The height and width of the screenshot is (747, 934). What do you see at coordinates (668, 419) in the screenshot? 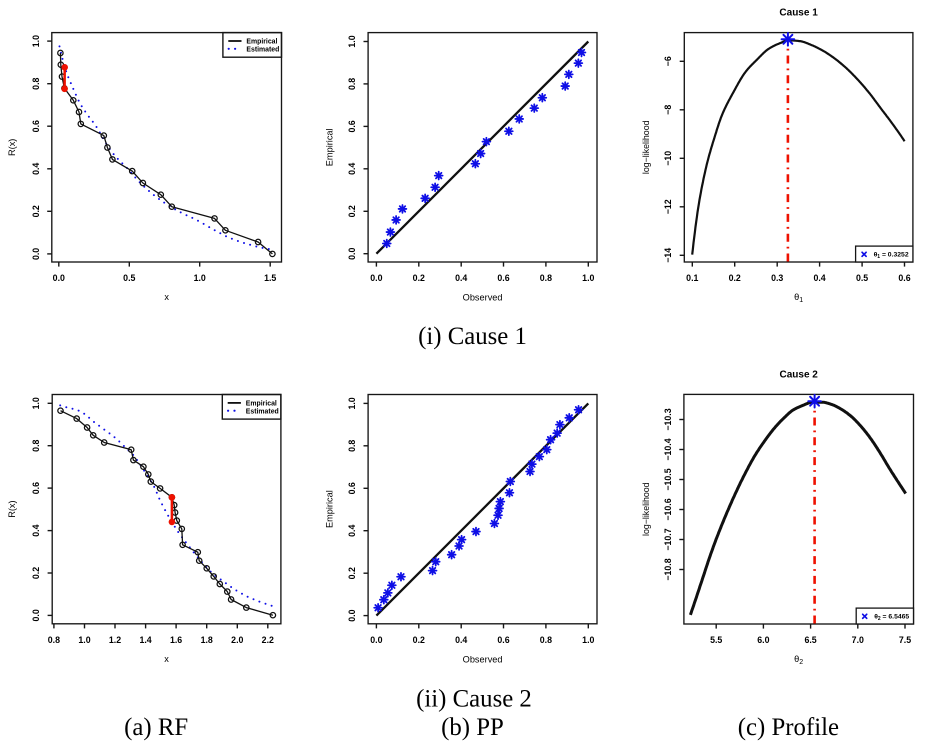
I see `svg-text: −10.3` at bounding box center [668, 419].